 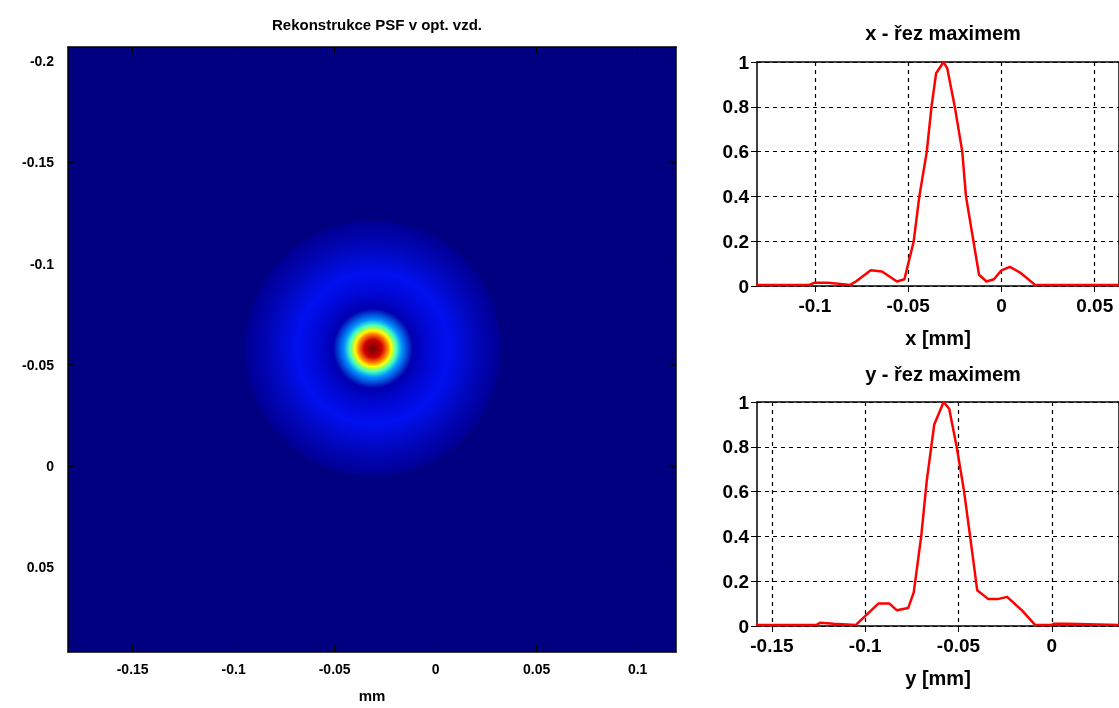 What do you see at coordinates (42, 263) in the screenshot?
I see `y-tick-label: -0.1` at bounding box center [42, 263].